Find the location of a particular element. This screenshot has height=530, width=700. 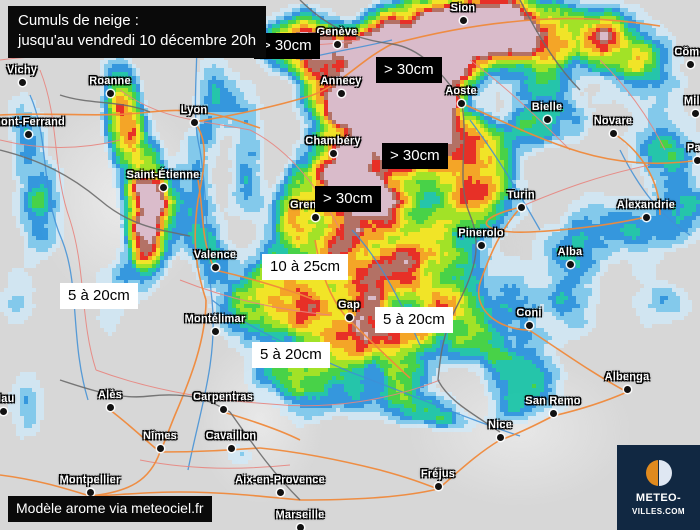

half-moon-icon is located at coordinates (659, 473).